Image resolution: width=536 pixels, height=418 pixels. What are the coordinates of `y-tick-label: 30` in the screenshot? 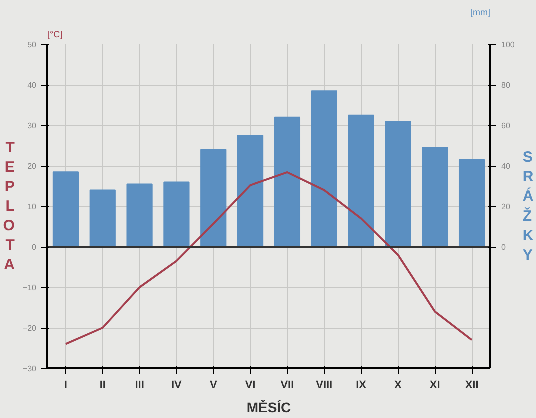 It's located at (33, 126).